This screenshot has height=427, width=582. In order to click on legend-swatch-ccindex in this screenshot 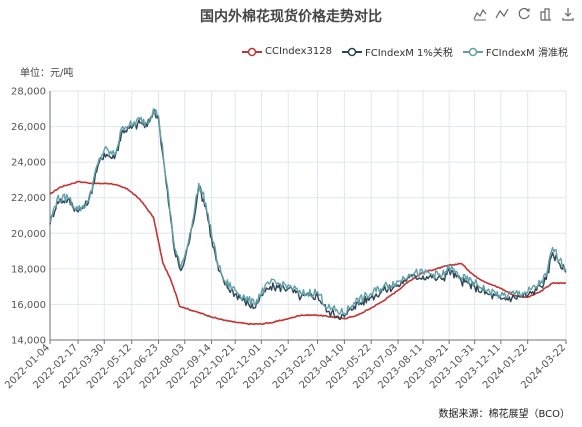, I will do `click(252, 51)`.